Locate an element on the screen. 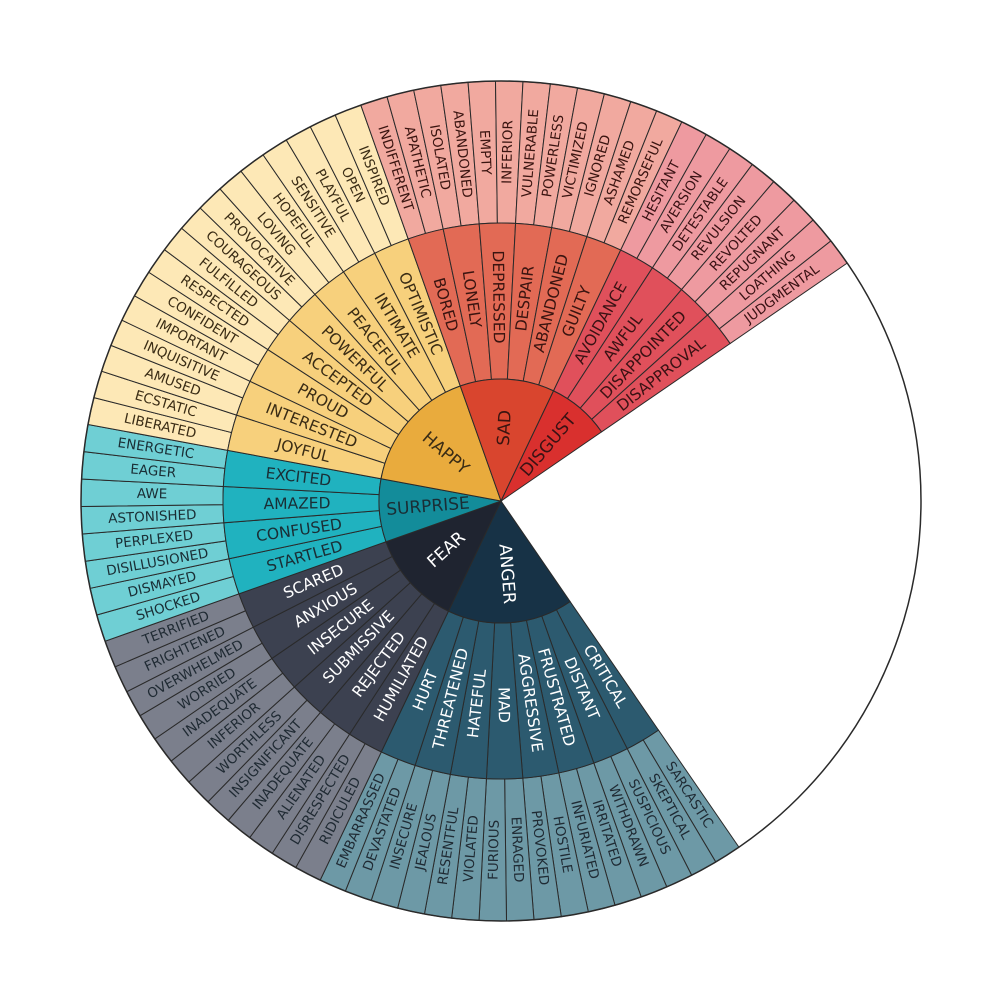 This screenshot has height=1002, width=1002. core-label-anger: ANGER is located at coordinates (506, 574).